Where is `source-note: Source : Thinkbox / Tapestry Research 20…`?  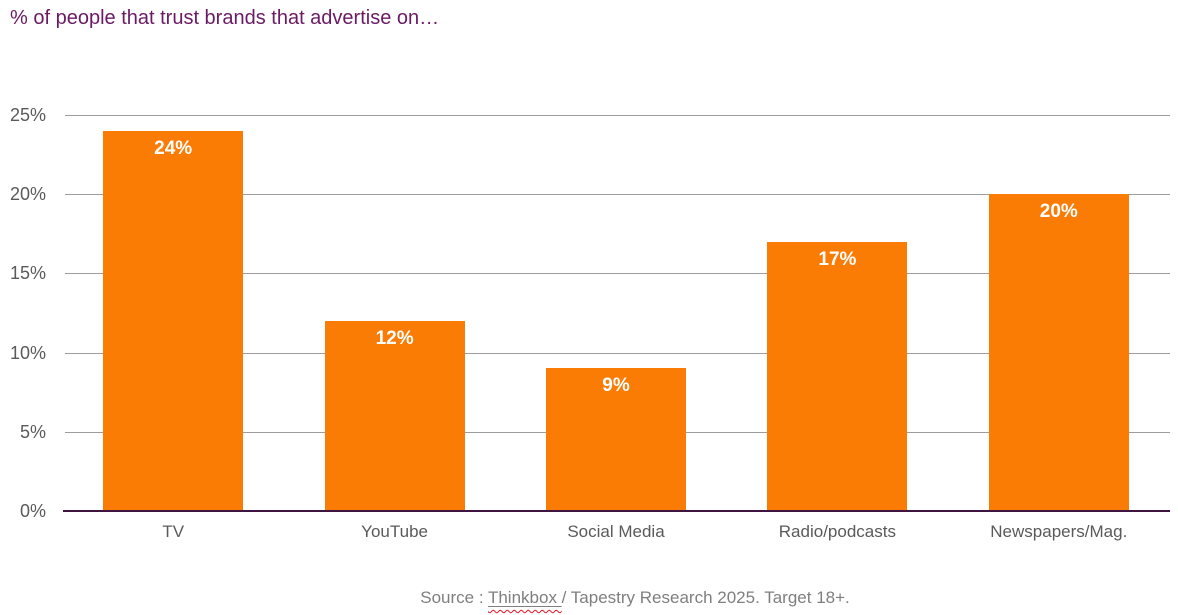
source-note: Source : Thinkbox / Tapestry Research 20… is located at coordinates (589, 598).